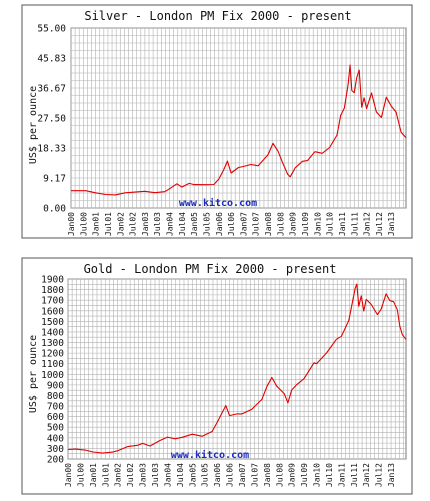 The width and height of the screenshot is (430, 501). I want to click on gold-x-tick-label: Jan10, so click(317, 475).